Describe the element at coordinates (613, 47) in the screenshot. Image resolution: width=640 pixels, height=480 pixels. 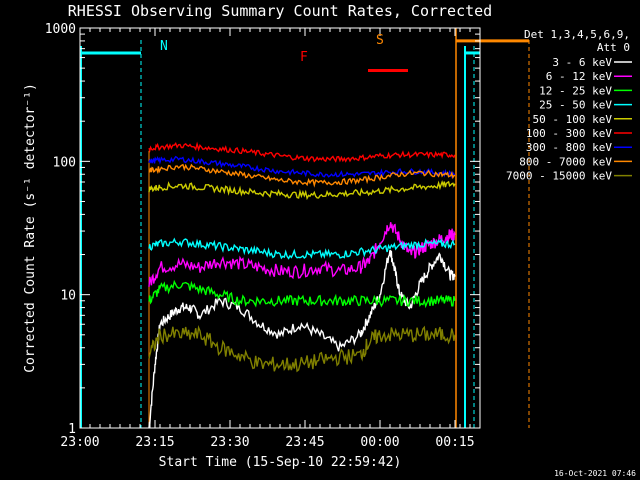
I see `legend-header-line-2: Att 0` at that location.